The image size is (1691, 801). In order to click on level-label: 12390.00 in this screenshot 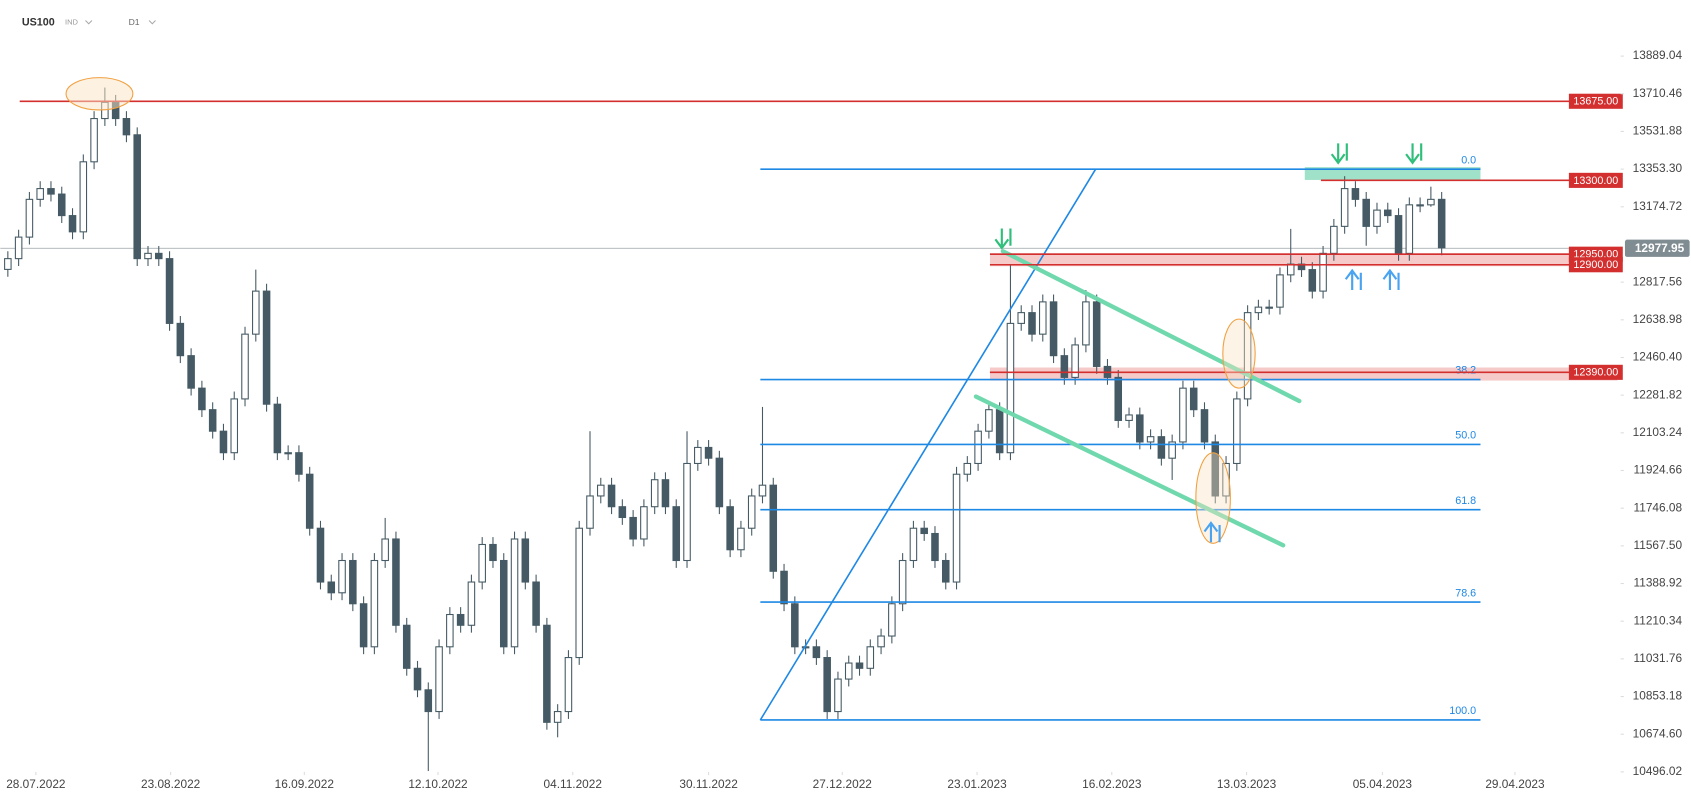, I will do `click(1595, 373)`.